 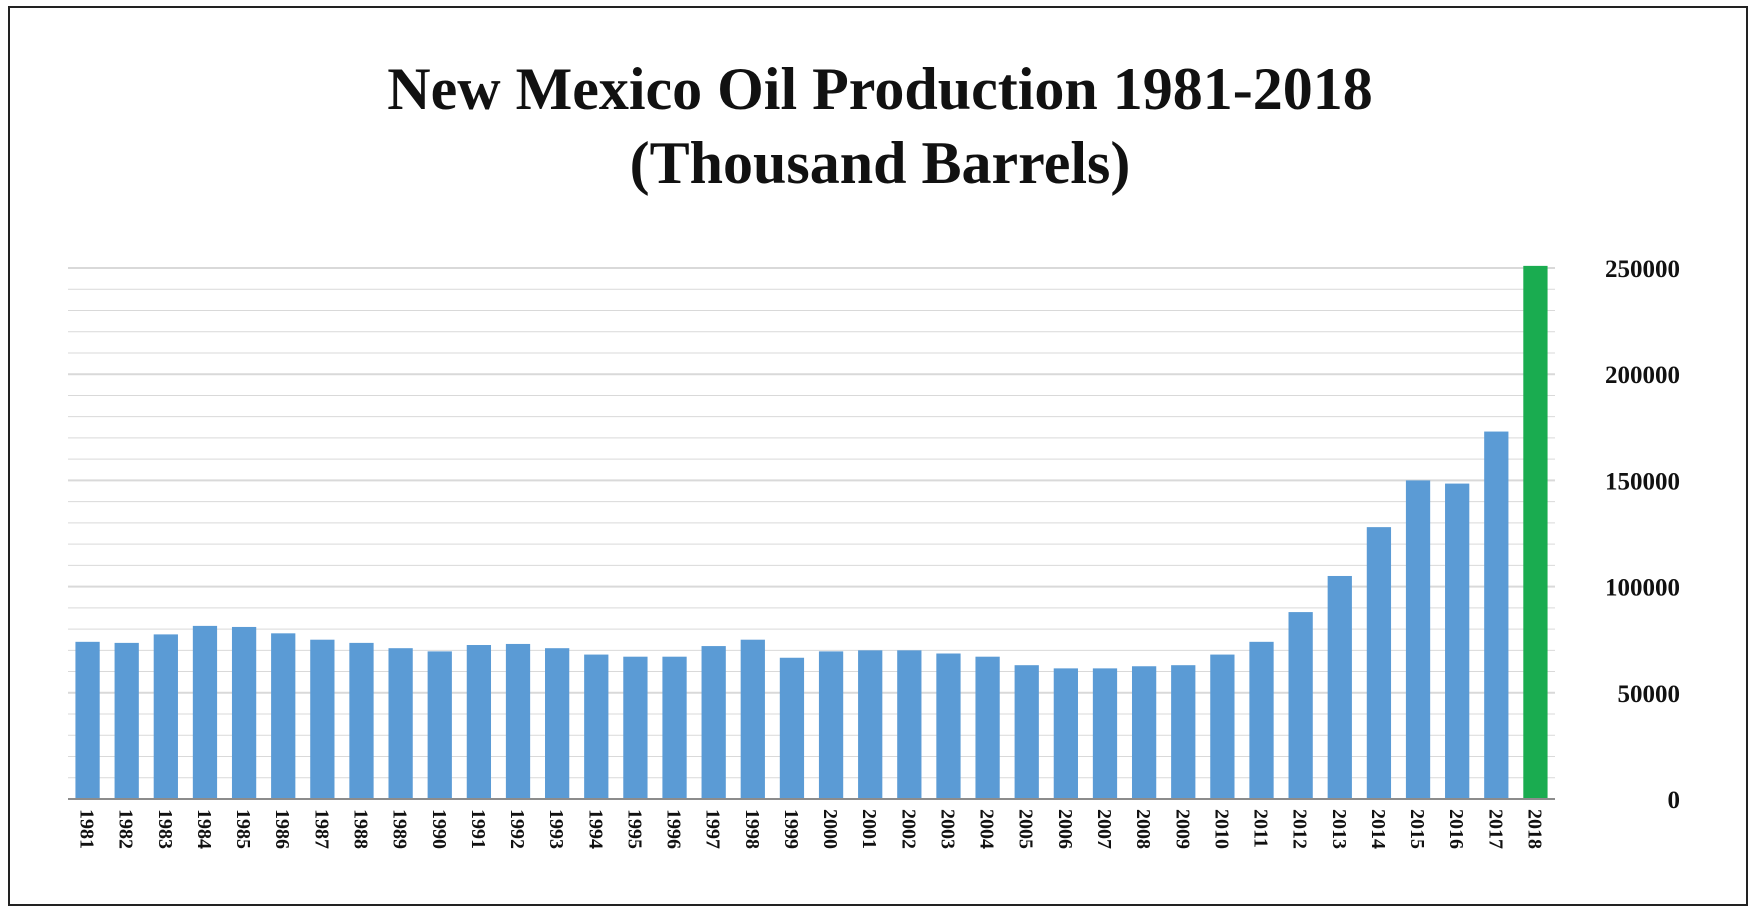 I want to click on bar-1993, so click(x=557, y=723).